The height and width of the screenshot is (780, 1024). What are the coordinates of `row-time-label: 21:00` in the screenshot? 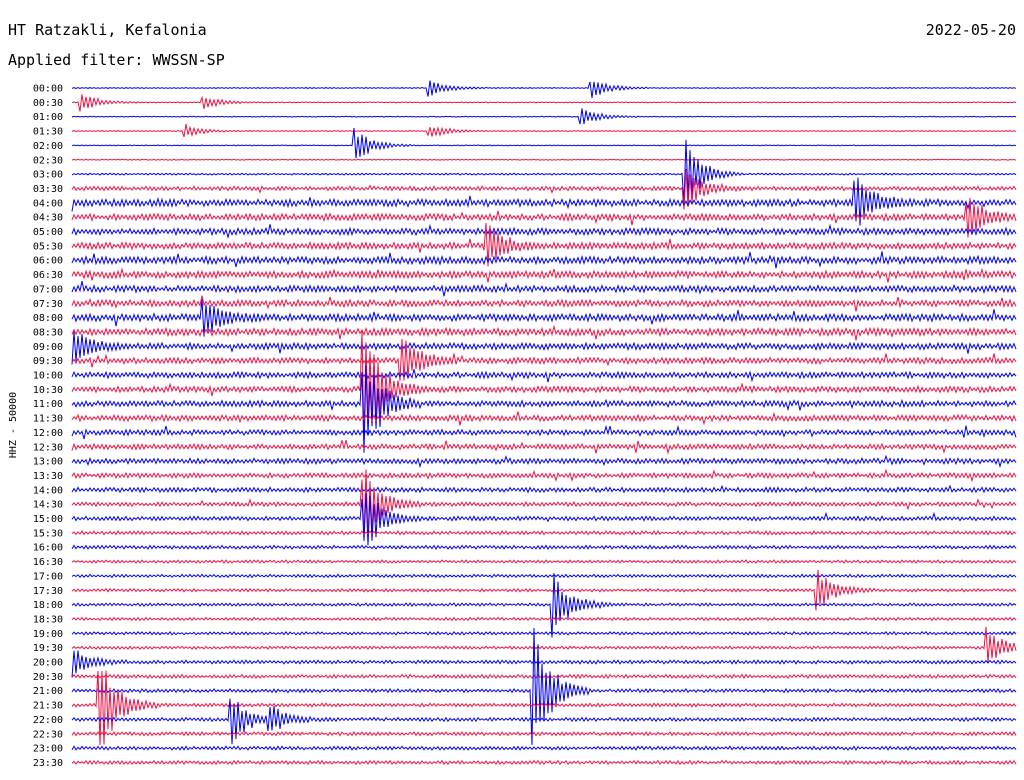 It's located at (48, 691).